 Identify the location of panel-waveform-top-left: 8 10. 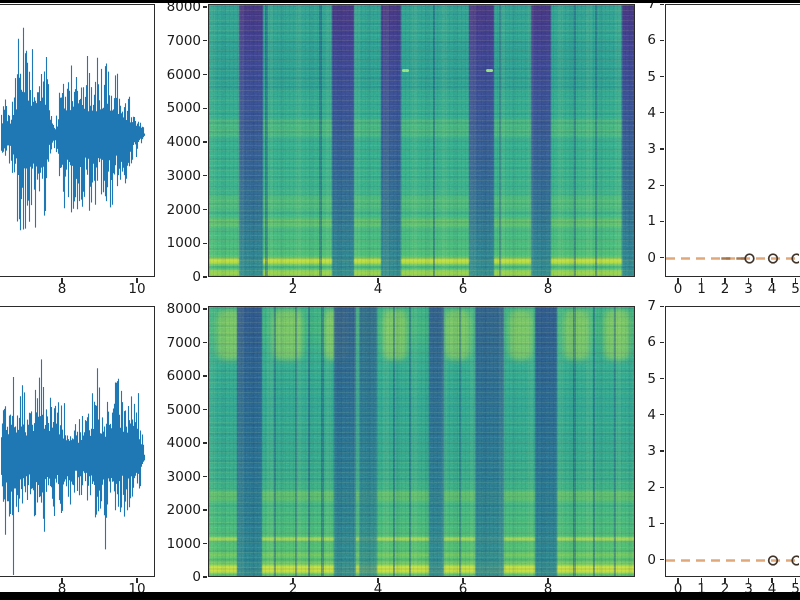
(77, 150).